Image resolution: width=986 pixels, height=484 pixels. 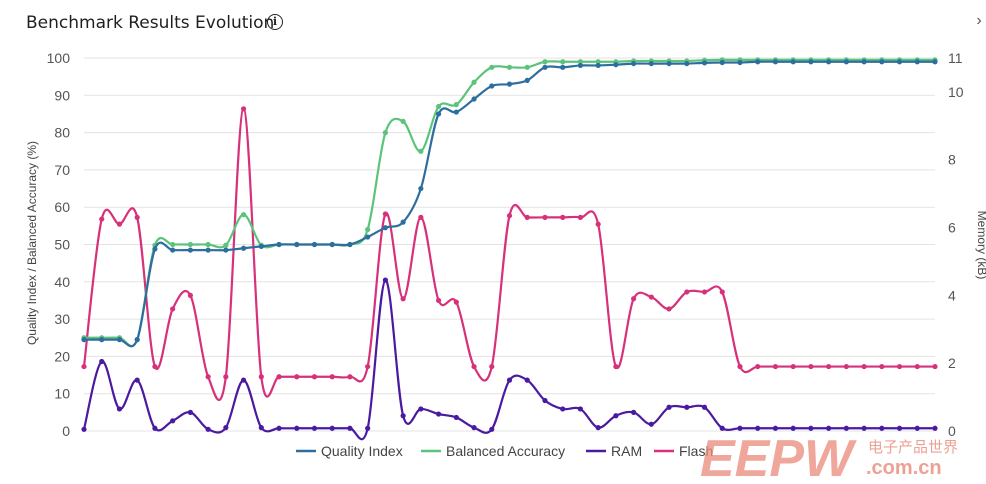 I want to click on quality-index-legend-label: Quality Index, so click(x=362, y=451).